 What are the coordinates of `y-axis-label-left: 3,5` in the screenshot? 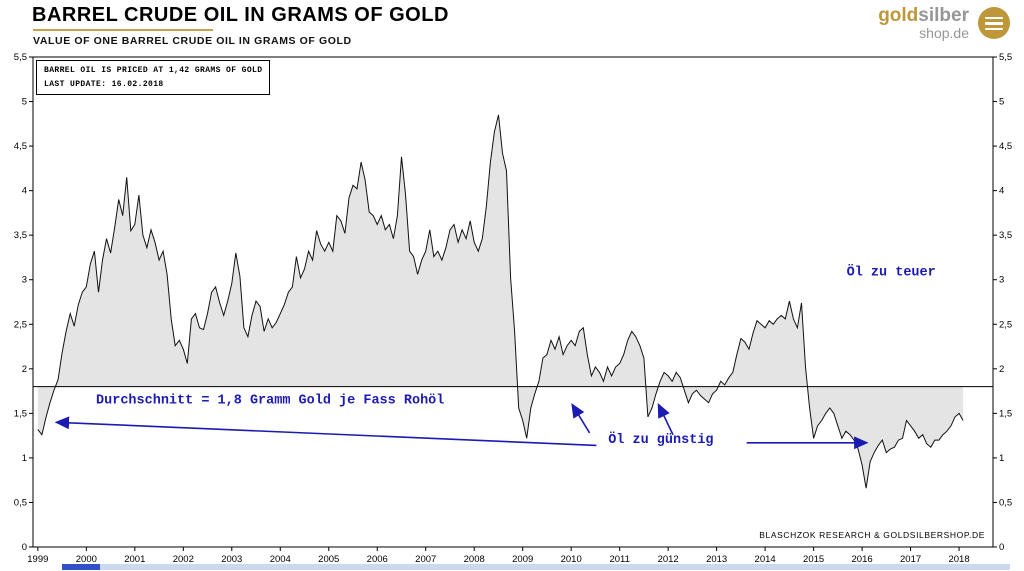 It's located at (20, 235).